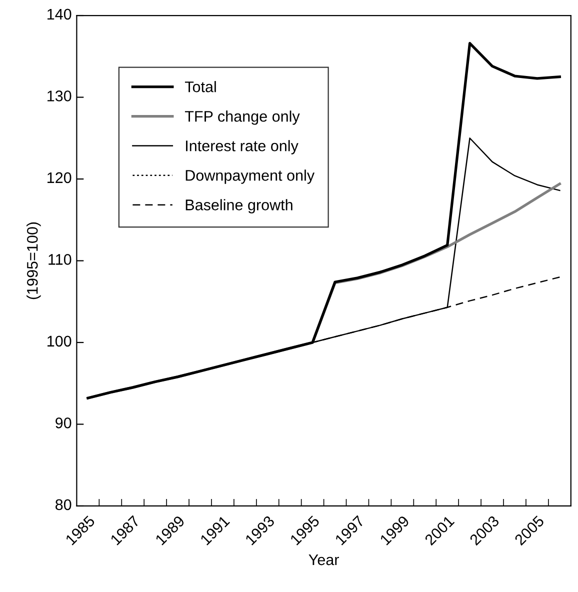  What do you see at coordinates (242, 147) in the screenshot?
I see `legend-label: Interest rate only` at bounding box center [242, 147].